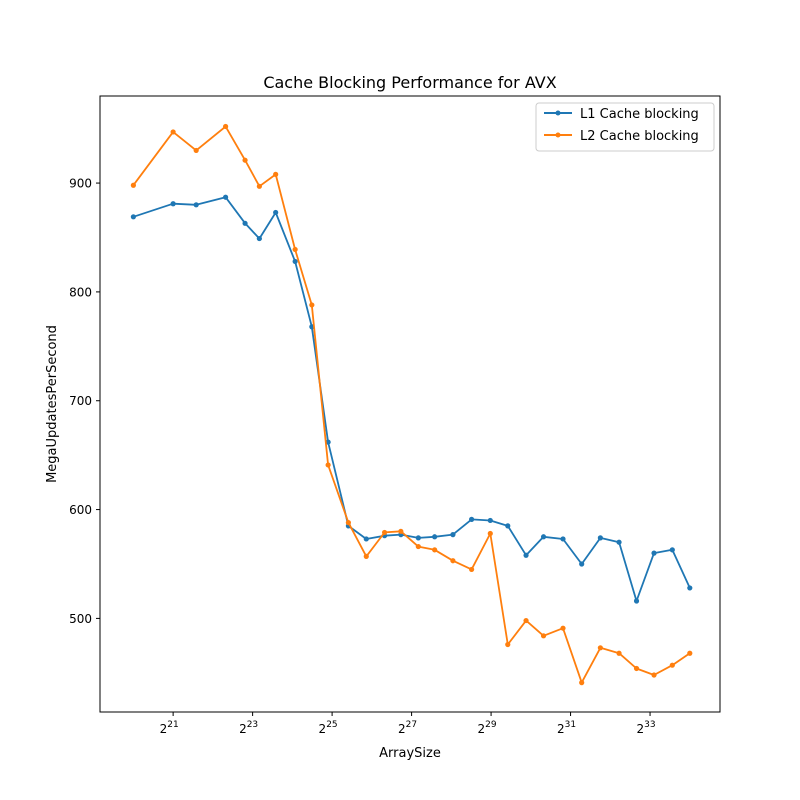 The image size is (800, 800). What do you see at coordinates (331, 725) in the screenshot?
I see `x-tick-exponent: 25` at bounding box center [331, 725].